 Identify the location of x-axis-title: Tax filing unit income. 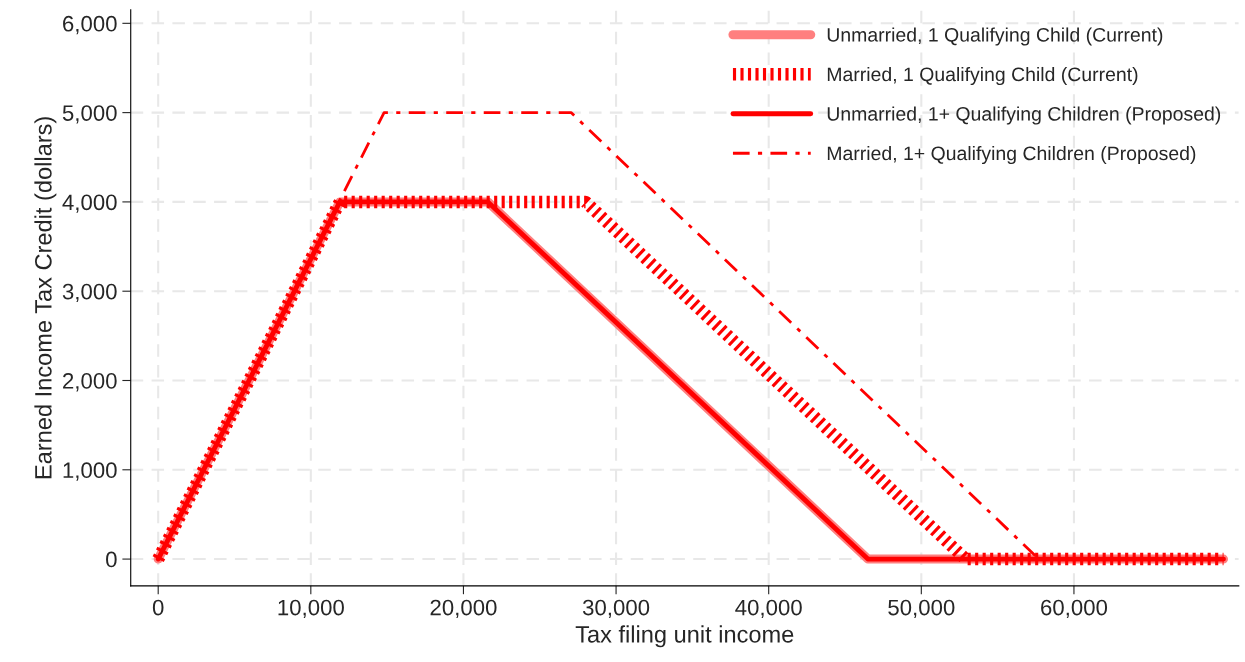
(684, 636).